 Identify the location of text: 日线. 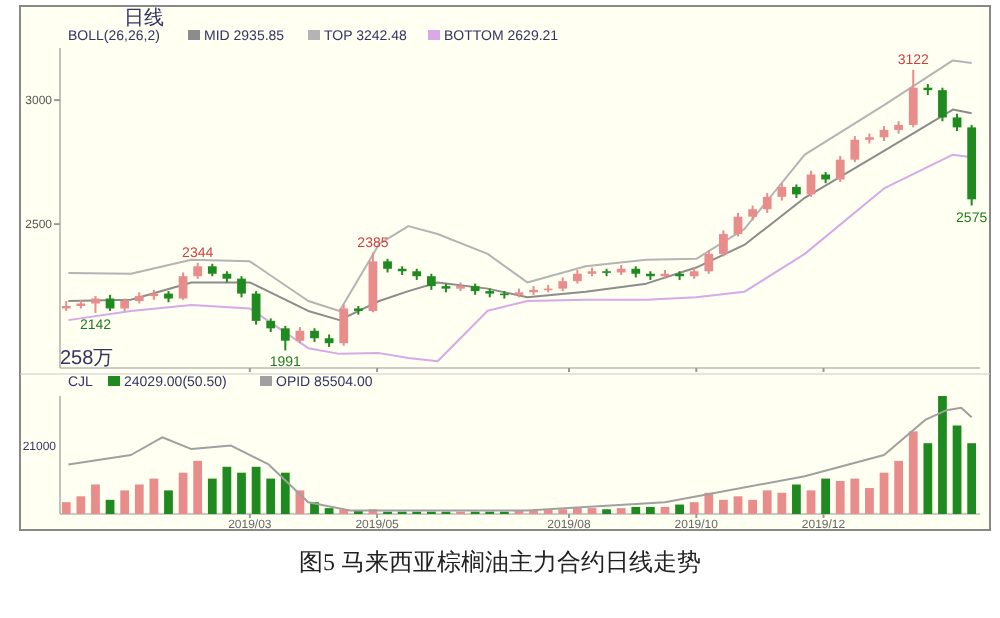
(144, 18).